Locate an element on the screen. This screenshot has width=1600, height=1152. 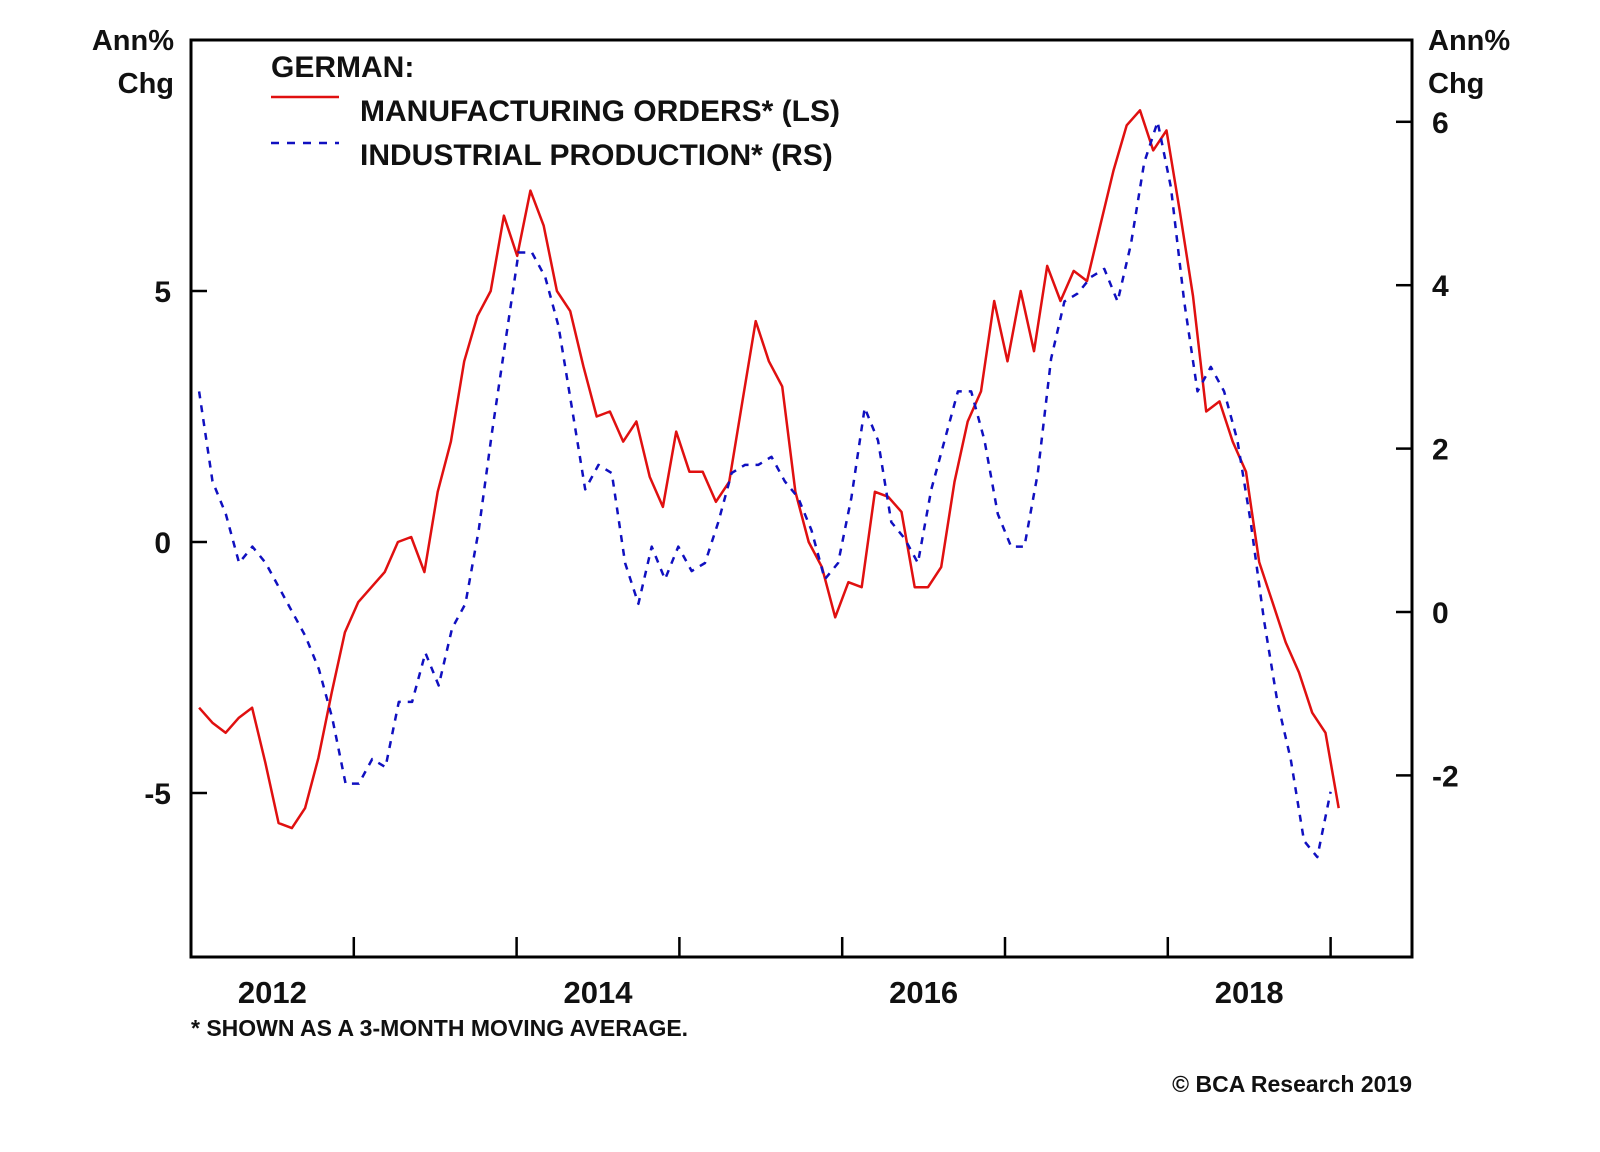
right-axis-tick-label: 4 is located at coordinates (1440, 286).